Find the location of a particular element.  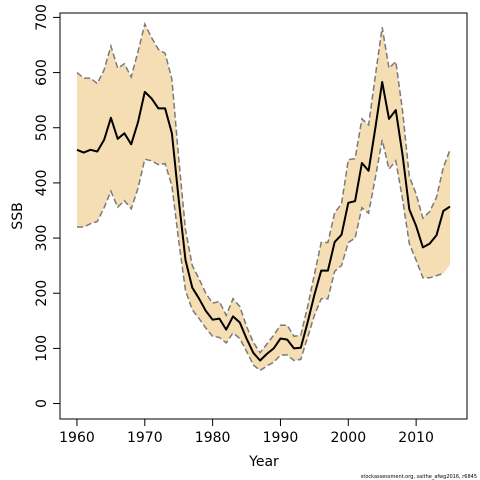

x-tick-label: 1960 is located at coordinates (77, 438).